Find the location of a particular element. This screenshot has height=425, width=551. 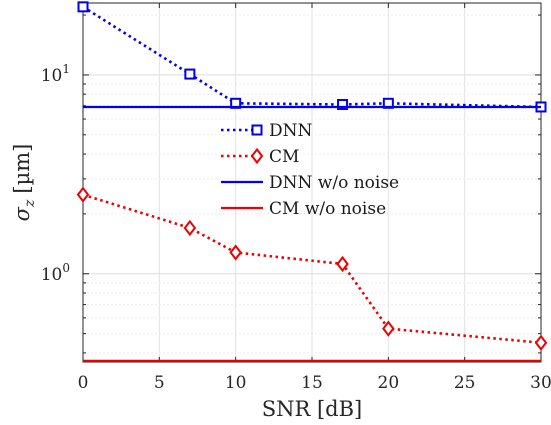

x-tick-label: 0 is located at coordinates (83, 383).